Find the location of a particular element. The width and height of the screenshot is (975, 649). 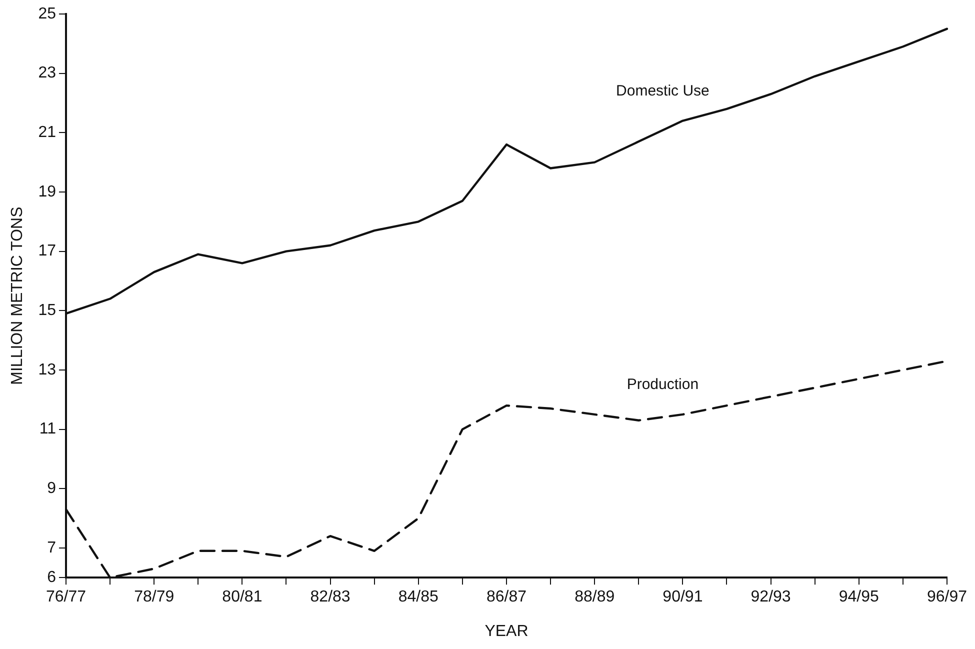

x-tick-label: 92/93 is located at coordinates (770, 597).